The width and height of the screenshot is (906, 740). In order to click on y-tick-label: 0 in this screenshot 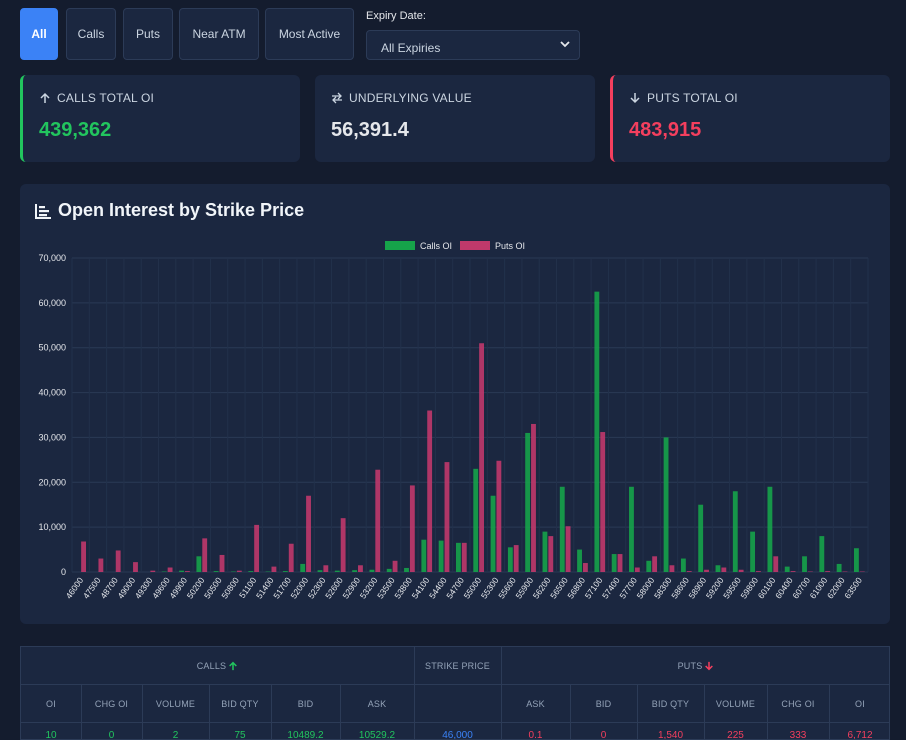, I will do `click(63, 572)`.